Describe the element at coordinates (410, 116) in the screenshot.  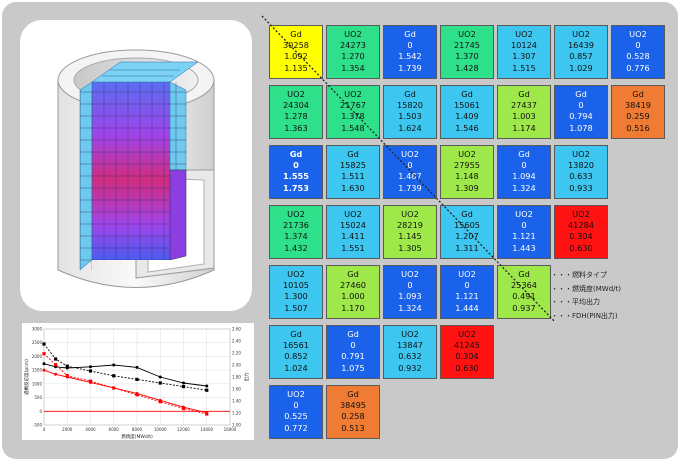
I see `assembly-power: 1.503` at that location.